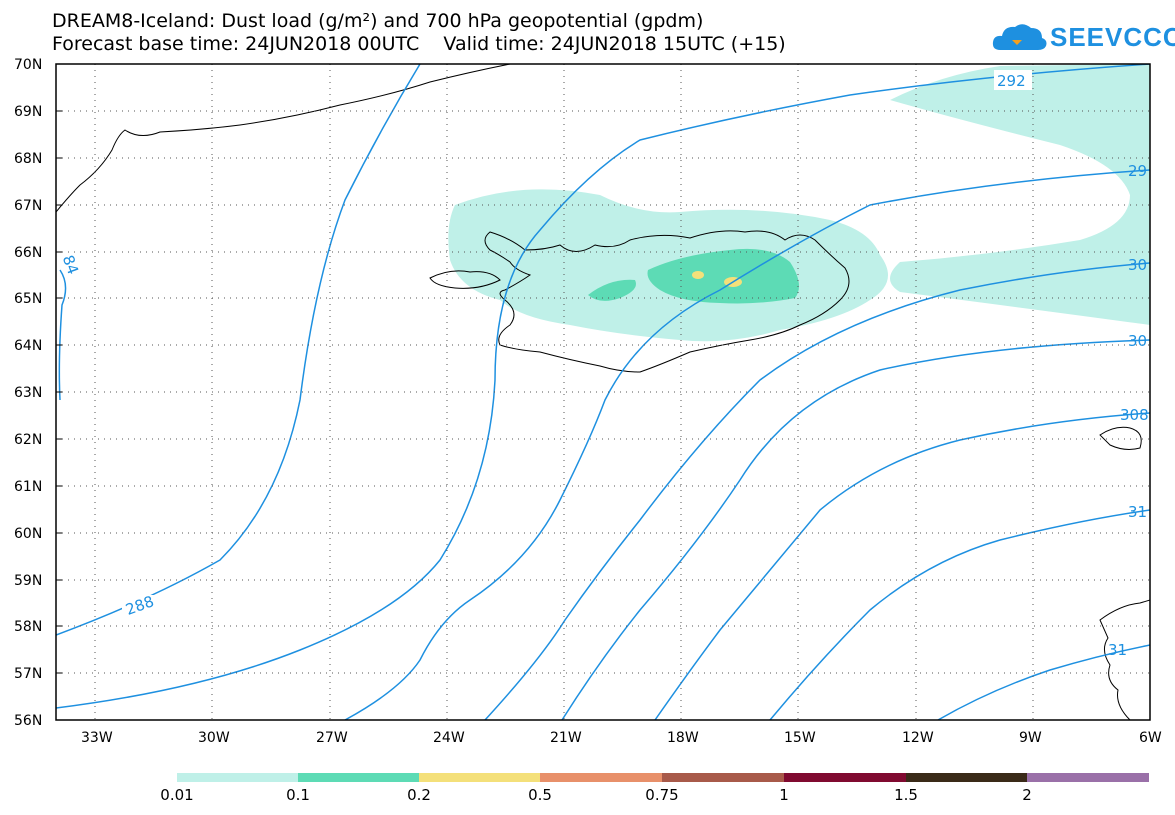  I want to click on longitude-axis: 33W 30W 27W 24W 21W 18W 15W 12W 9W 6W, so click(621, 738).